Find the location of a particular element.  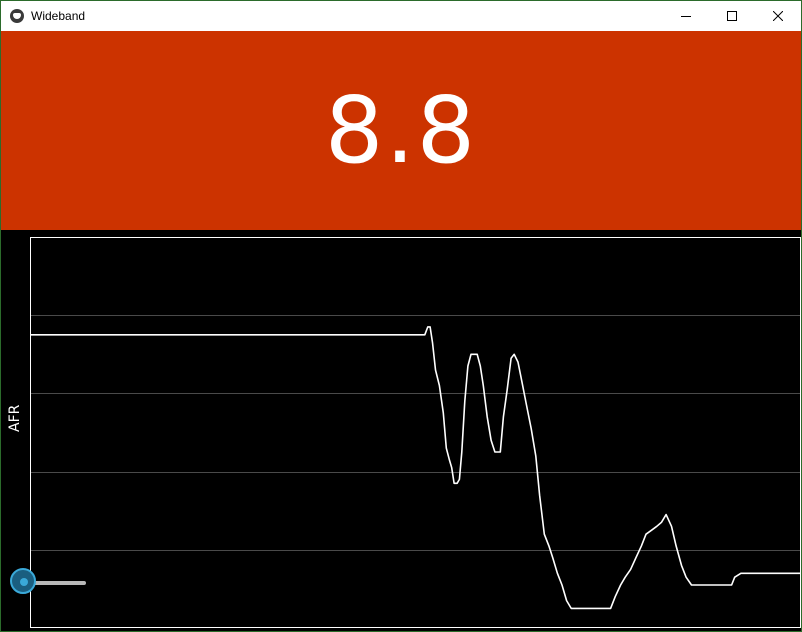

minimize-icon is located at coordinates (686, 16).